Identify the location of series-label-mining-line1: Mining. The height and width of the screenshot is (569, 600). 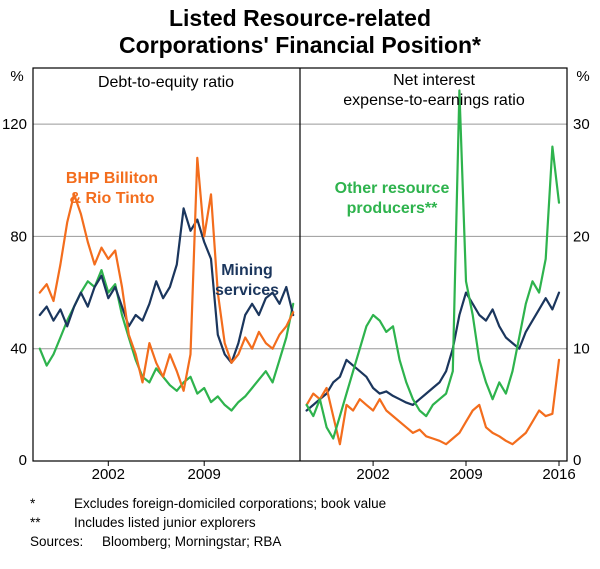
(247, 270).